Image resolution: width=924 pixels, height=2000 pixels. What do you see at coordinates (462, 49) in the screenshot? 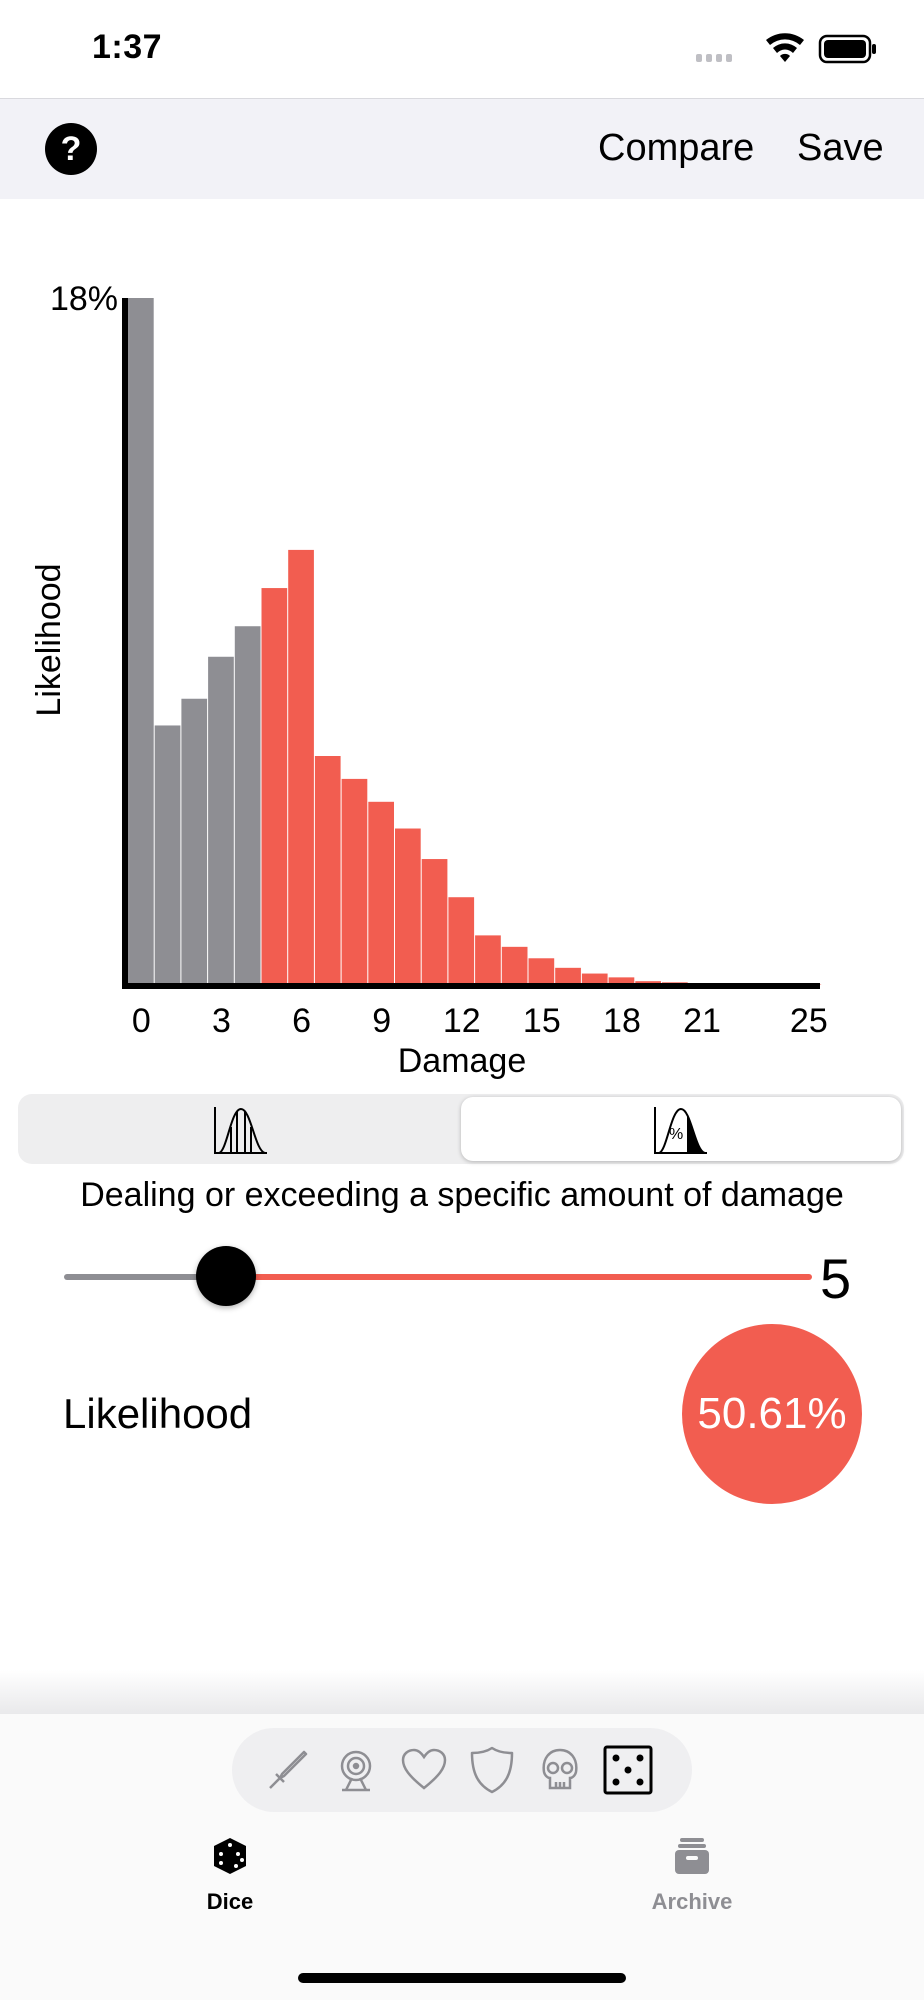
I see `status-bar: 1:37` at bounding box center [462, 49].